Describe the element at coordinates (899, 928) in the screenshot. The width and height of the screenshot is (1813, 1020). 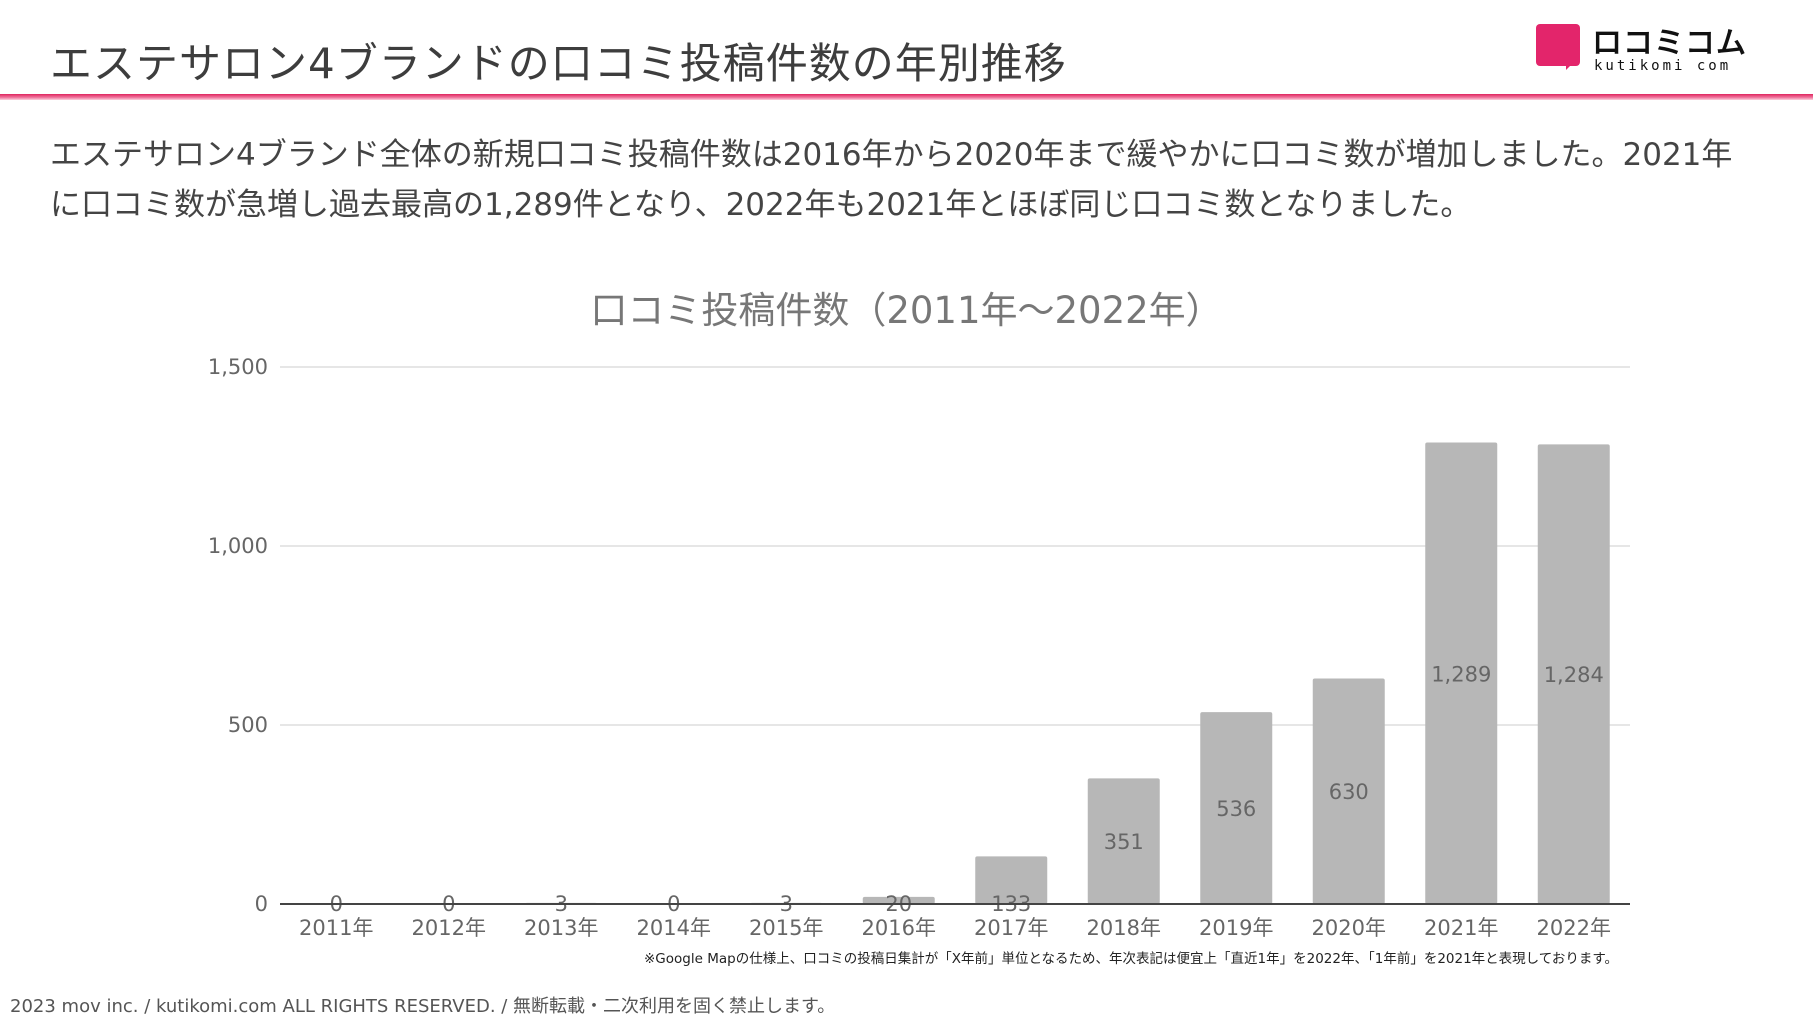
I see `x-tick-label: 2016年` at that location.